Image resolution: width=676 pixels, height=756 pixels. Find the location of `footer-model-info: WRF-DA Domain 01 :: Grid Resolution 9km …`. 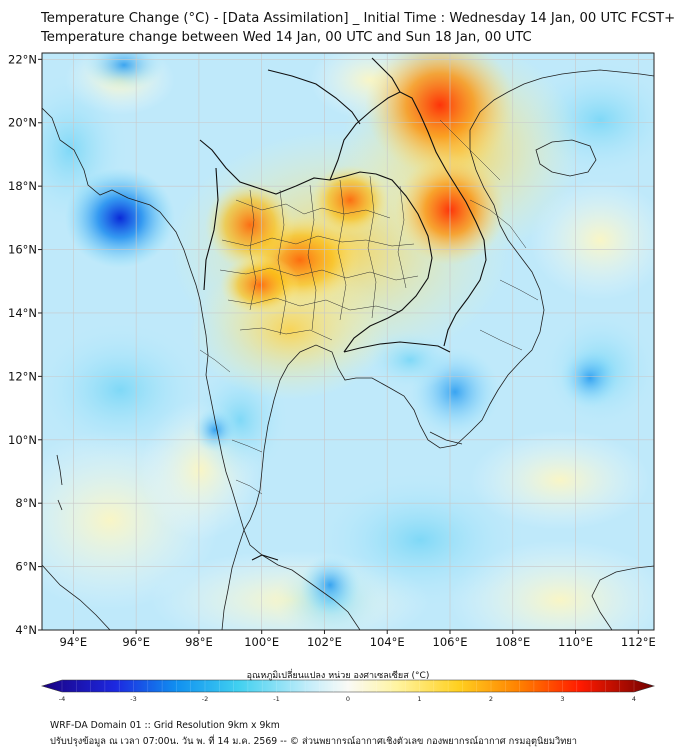

footer-model-info: WRF-DA Domain 01 :: Grid Resolution 9km … is located at coordinates (165, 725).